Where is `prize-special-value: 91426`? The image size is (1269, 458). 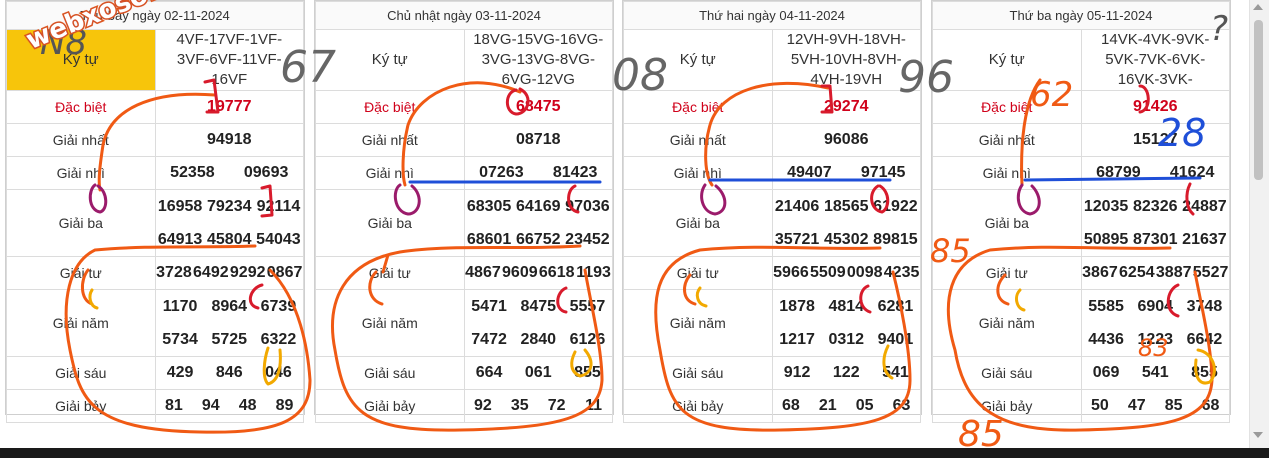
prize-special-value: 91426 is located at coordinates (1155, 107).